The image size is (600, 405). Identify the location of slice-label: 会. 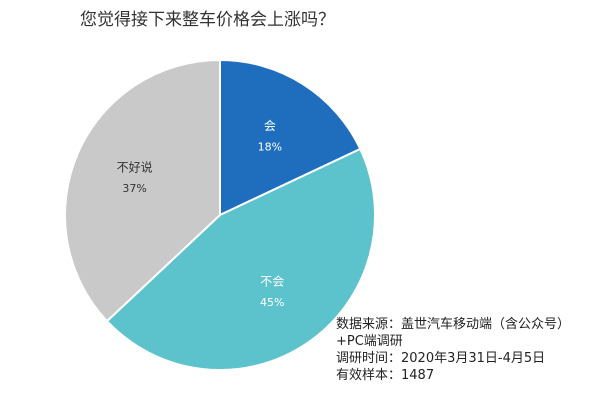
(270, 126).